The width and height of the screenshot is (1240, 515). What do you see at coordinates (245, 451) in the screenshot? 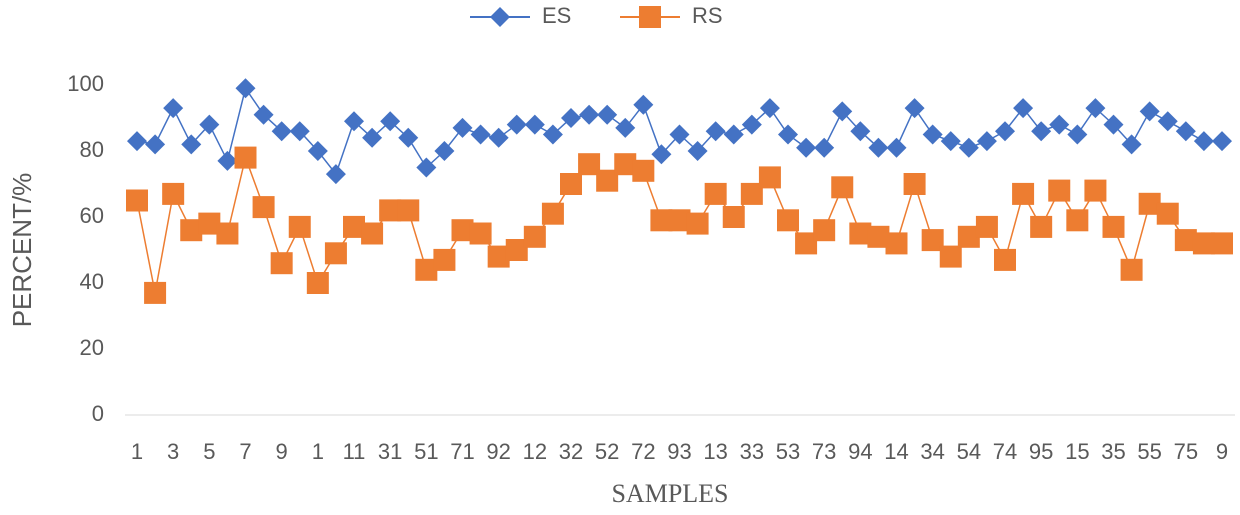
I see `x-tick-label: 7` at bounding box center [245, 451].